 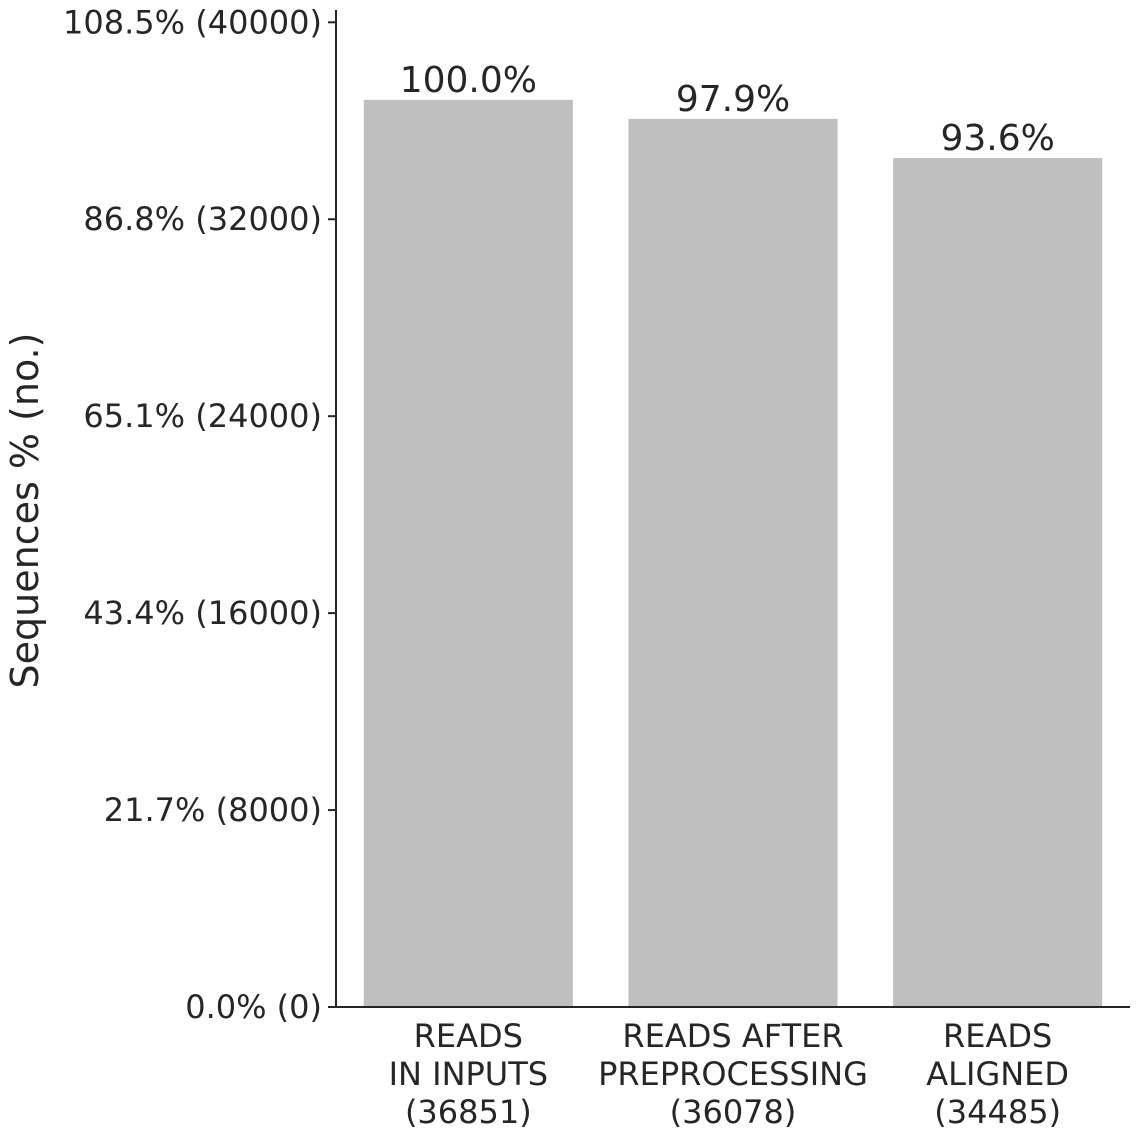 What do you see at coordinates (997, 1112) in the screenshot?
I see `x-tick-label-line: (34485)` at bounding box center [997, 1112].